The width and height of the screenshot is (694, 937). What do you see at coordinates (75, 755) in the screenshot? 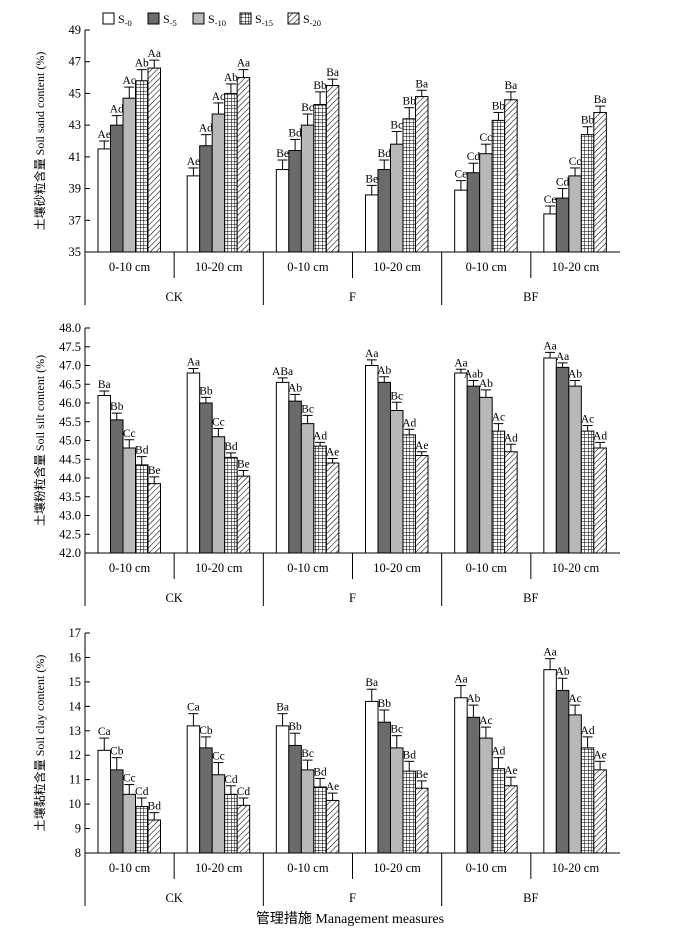
I see `y-tick-label: 12` at bounding box center [75, 755].